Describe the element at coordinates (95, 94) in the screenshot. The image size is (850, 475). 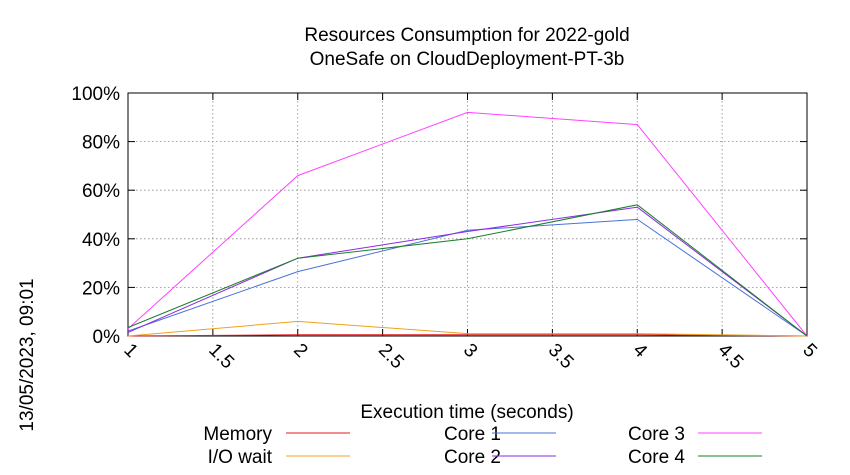
I see `y-tick-label: 100%` at that location.